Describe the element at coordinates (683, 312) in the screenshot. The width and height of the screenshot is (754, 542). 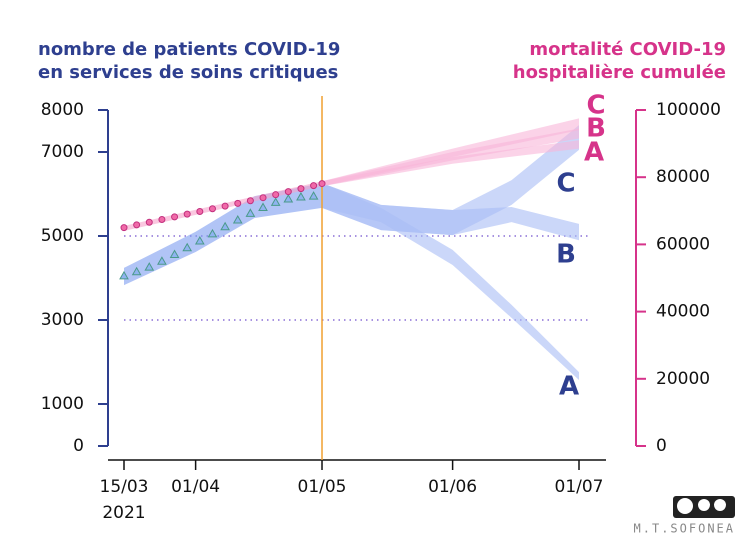
I see `y2-tick-label: 40000` at that location.